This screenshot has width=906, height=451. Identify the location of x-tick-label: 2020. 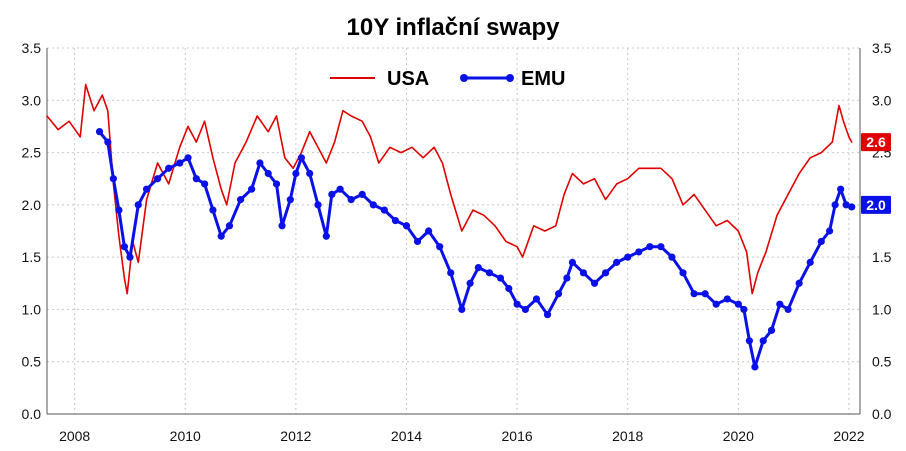
(738, 436).